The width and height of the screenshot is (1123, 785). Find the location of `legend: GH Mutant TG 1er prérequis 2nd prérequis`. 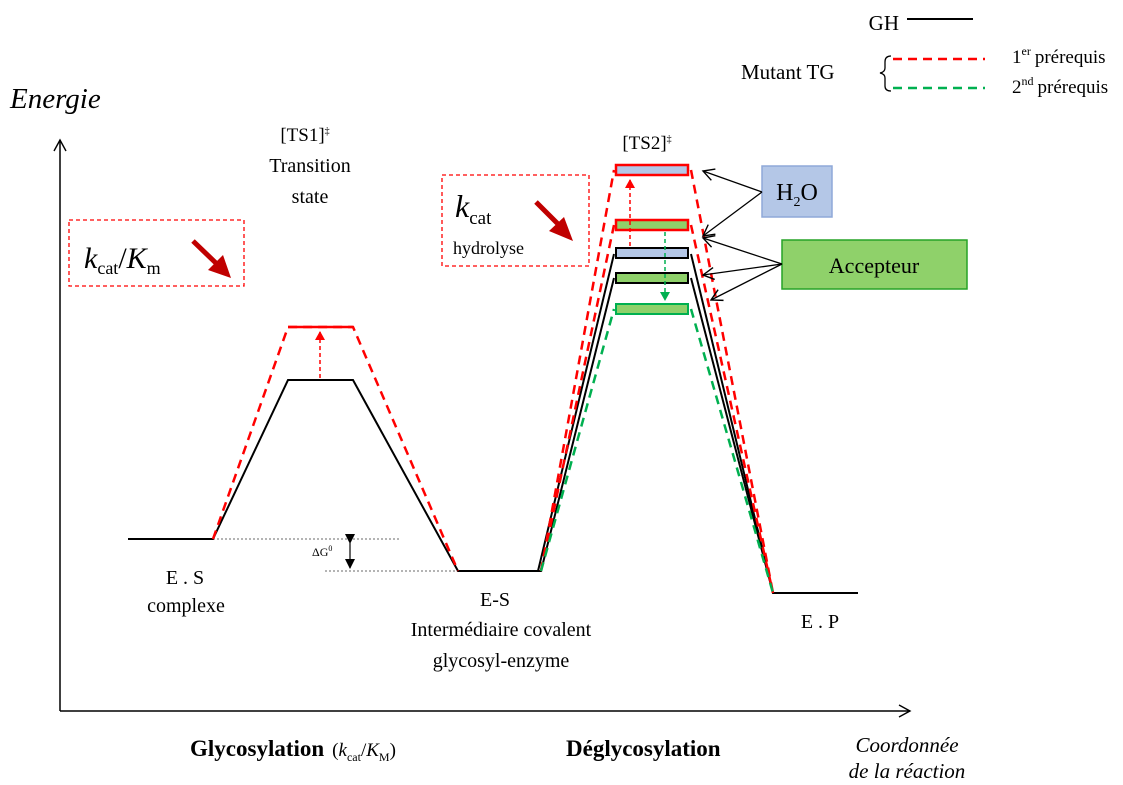

legend: GH Mutant TG 1er prérequis 2nd prérequis is located at coordinates (924, 54).